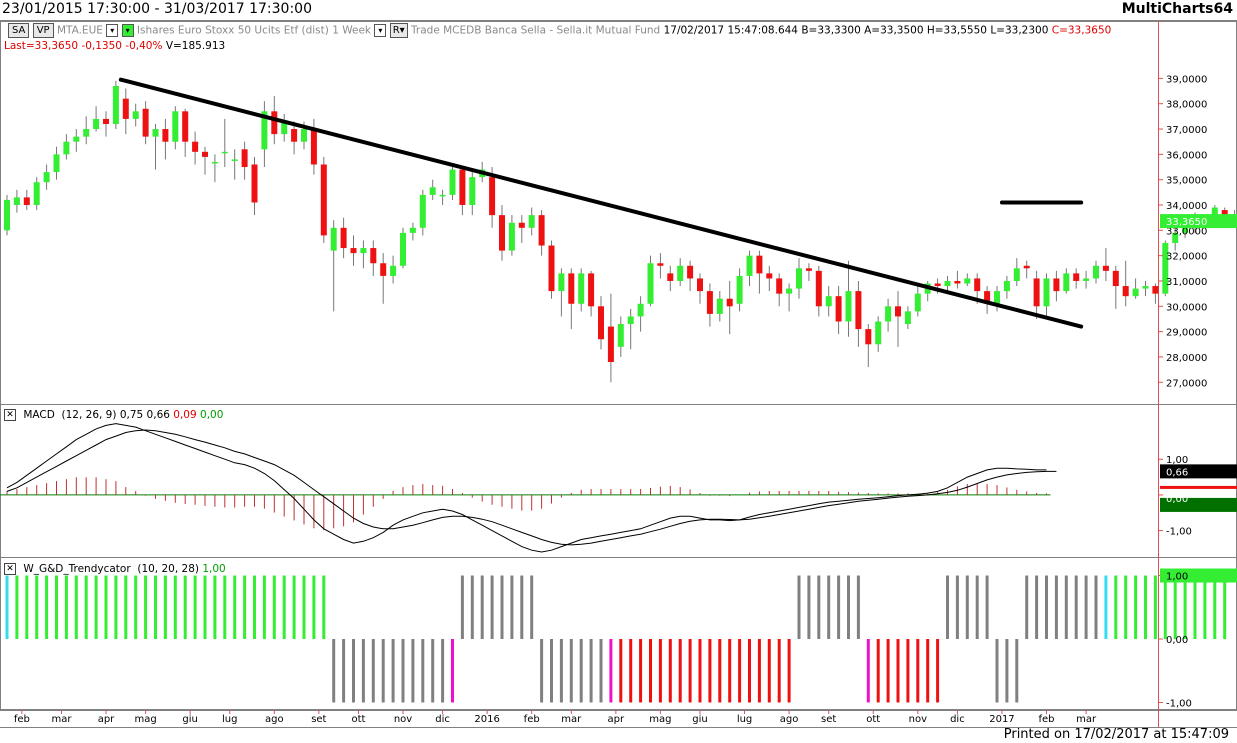 This screenshot has width=1237, height=743. I want to click on quote-time: 15:47:08.644, so click(762, 30).